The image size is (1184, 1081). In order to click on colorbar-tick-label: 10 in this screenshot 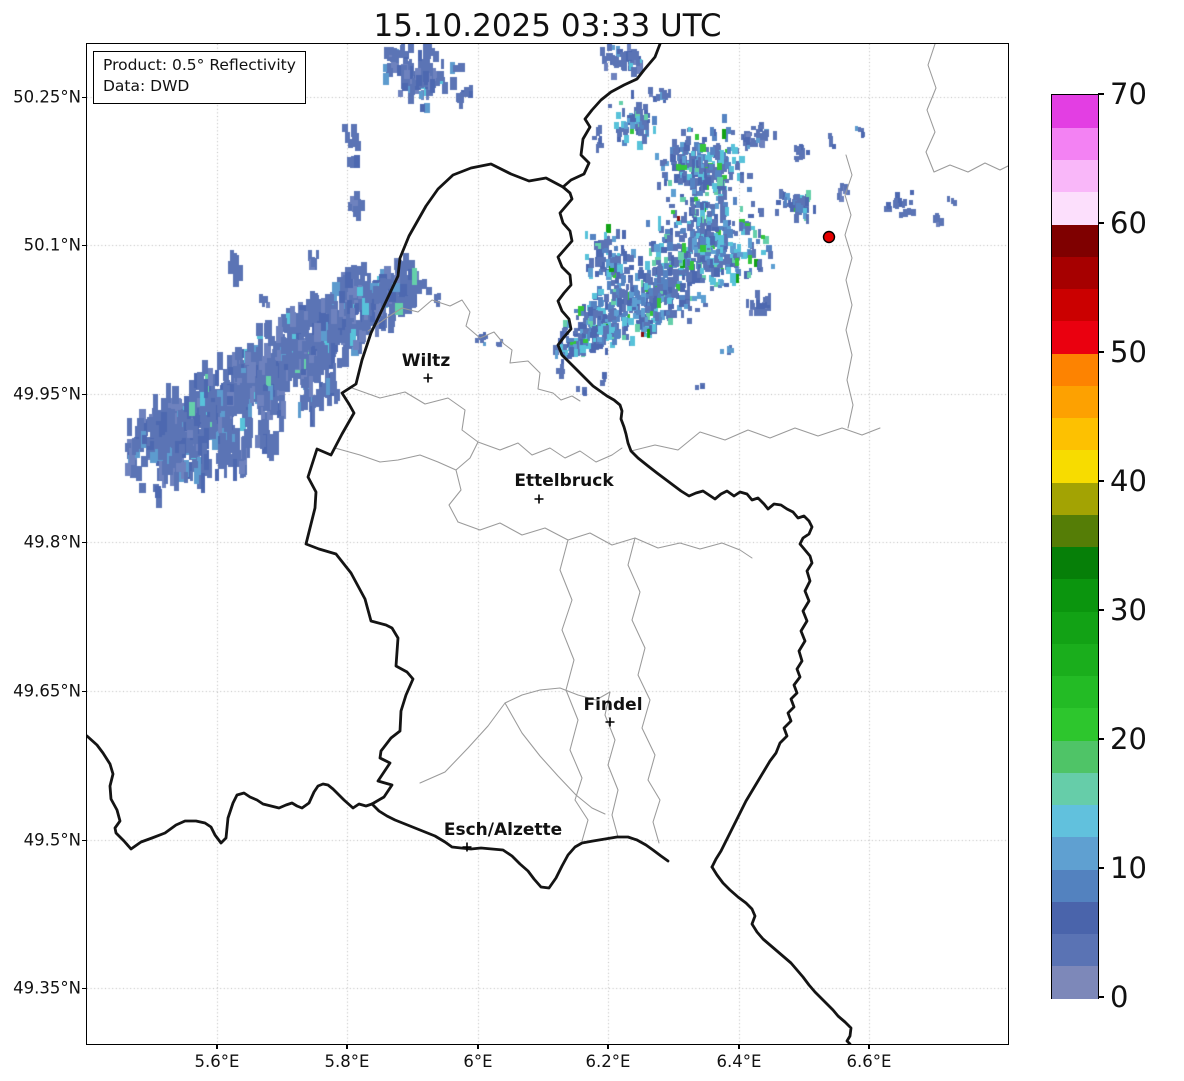, I will do `click(1128, 868)`.